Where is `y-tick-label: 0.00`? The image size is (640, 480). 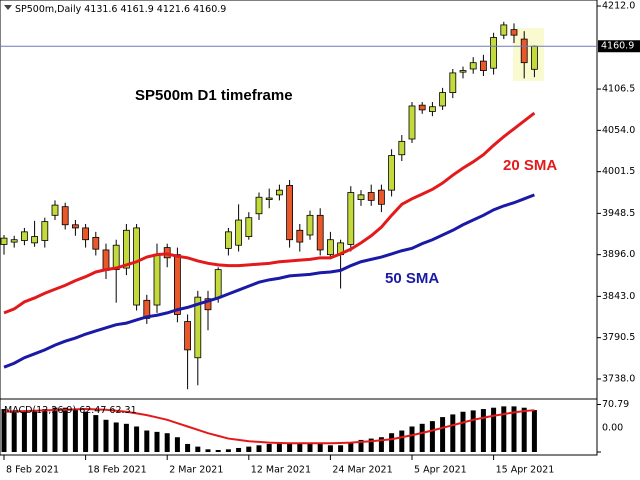 y-tick-label: 0.00 is located at coordinates (612, 428).